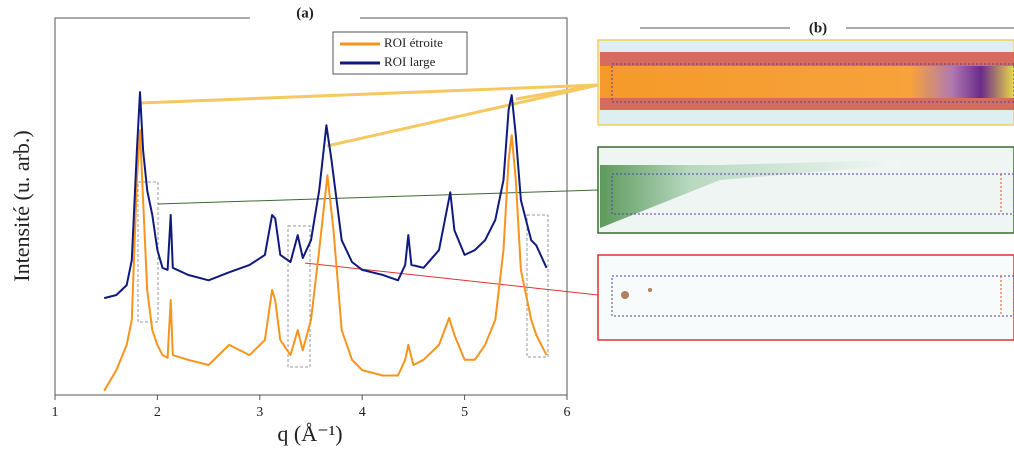 Image resolution: width=1014 pixels, height=450 pixels. What do you see at coordinates (567, 412) in the screenshot?
I see `x-tick-label: 6` at bounding box center [567, 412].